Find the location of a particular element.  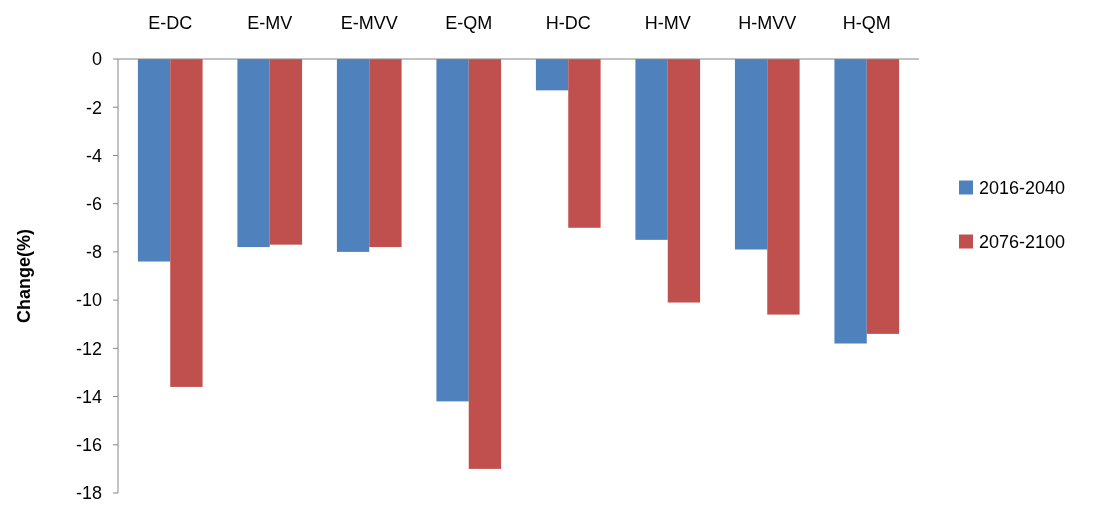

x-tick-label: H-DC is located at coordinates (568, 23).